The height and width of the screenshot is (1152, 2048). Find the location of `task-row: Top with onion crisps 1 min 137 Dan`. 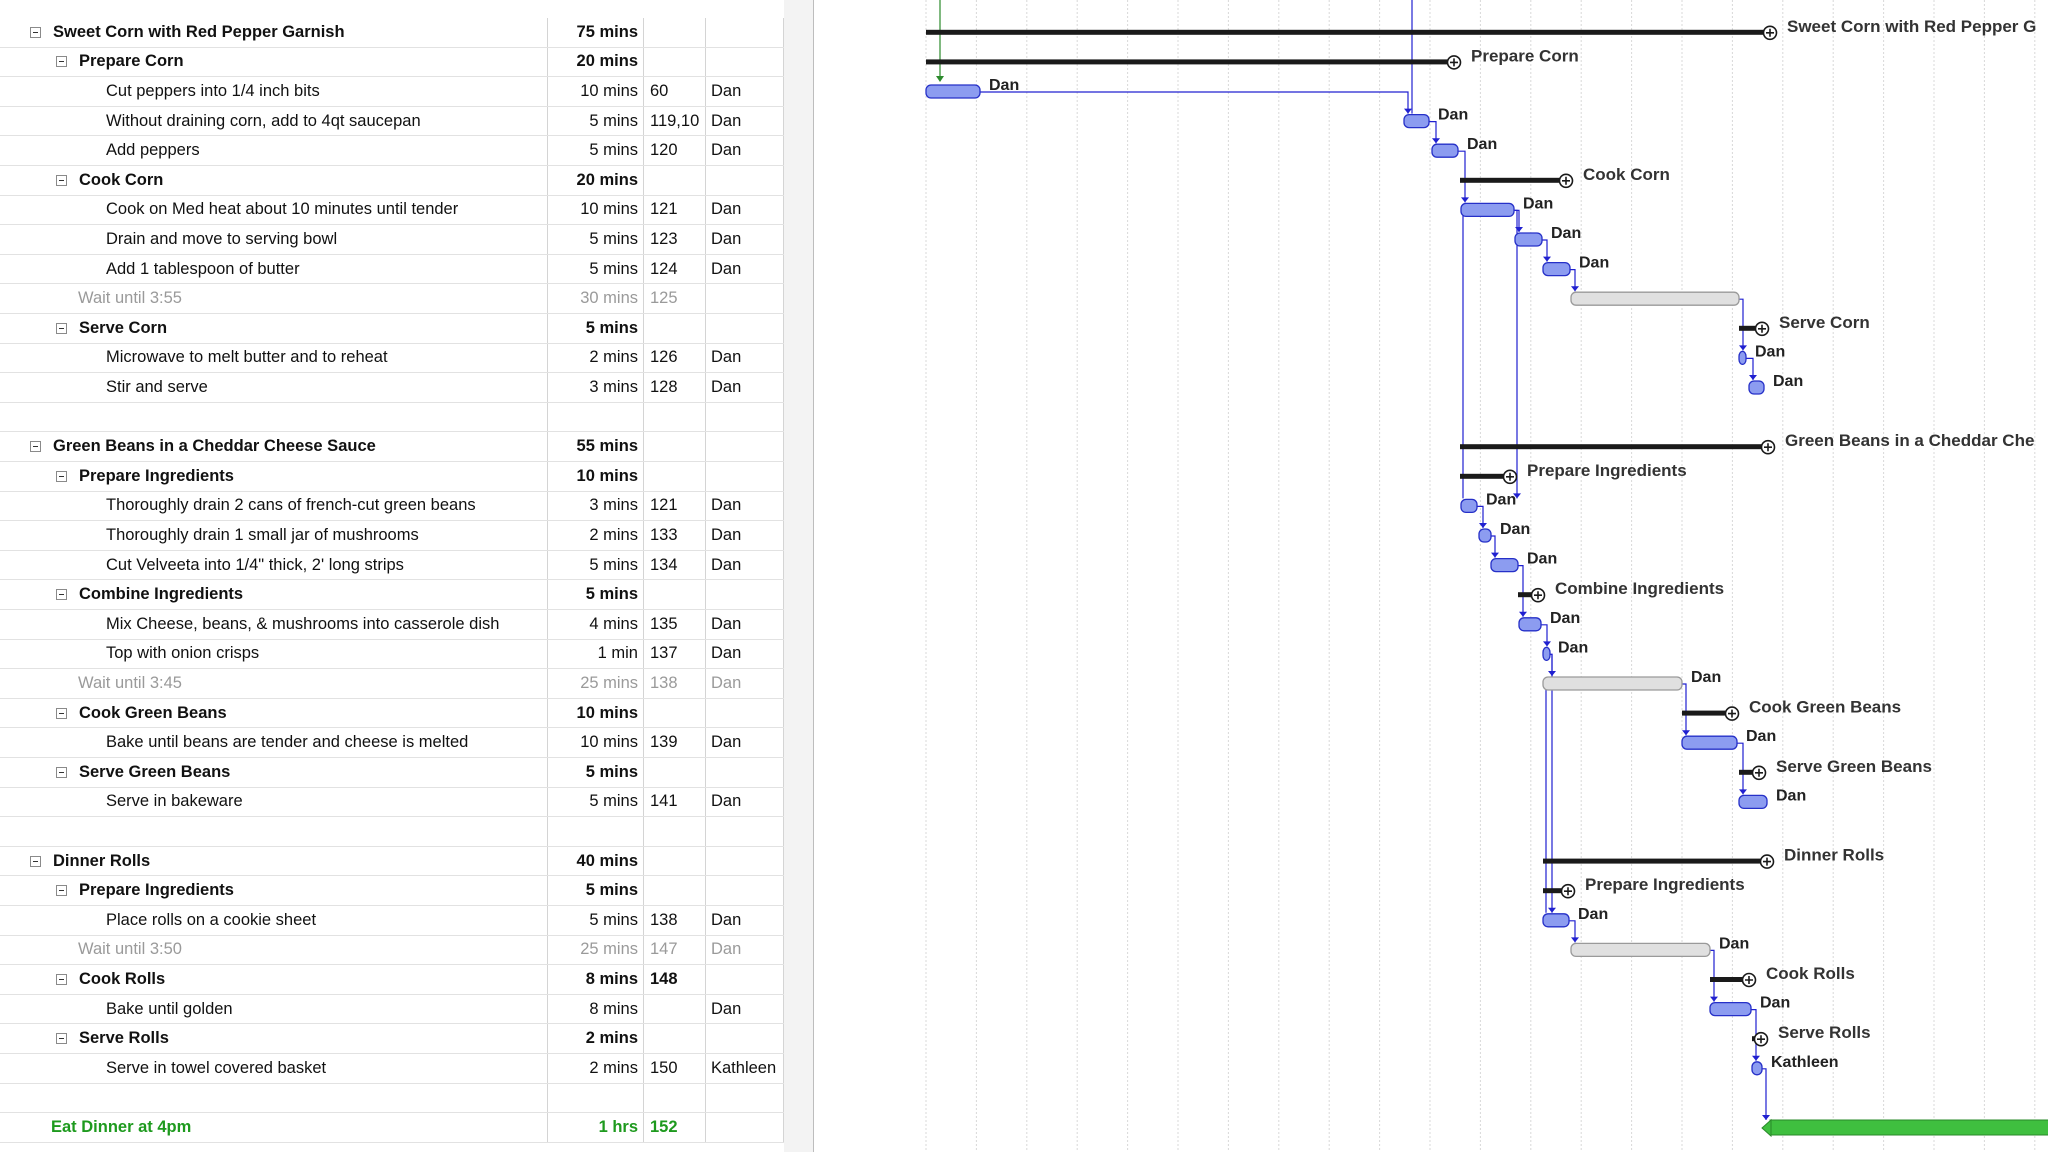

task-row: Top with onion crisps 1 min 137 Dan is located at coordinates (392, 654).